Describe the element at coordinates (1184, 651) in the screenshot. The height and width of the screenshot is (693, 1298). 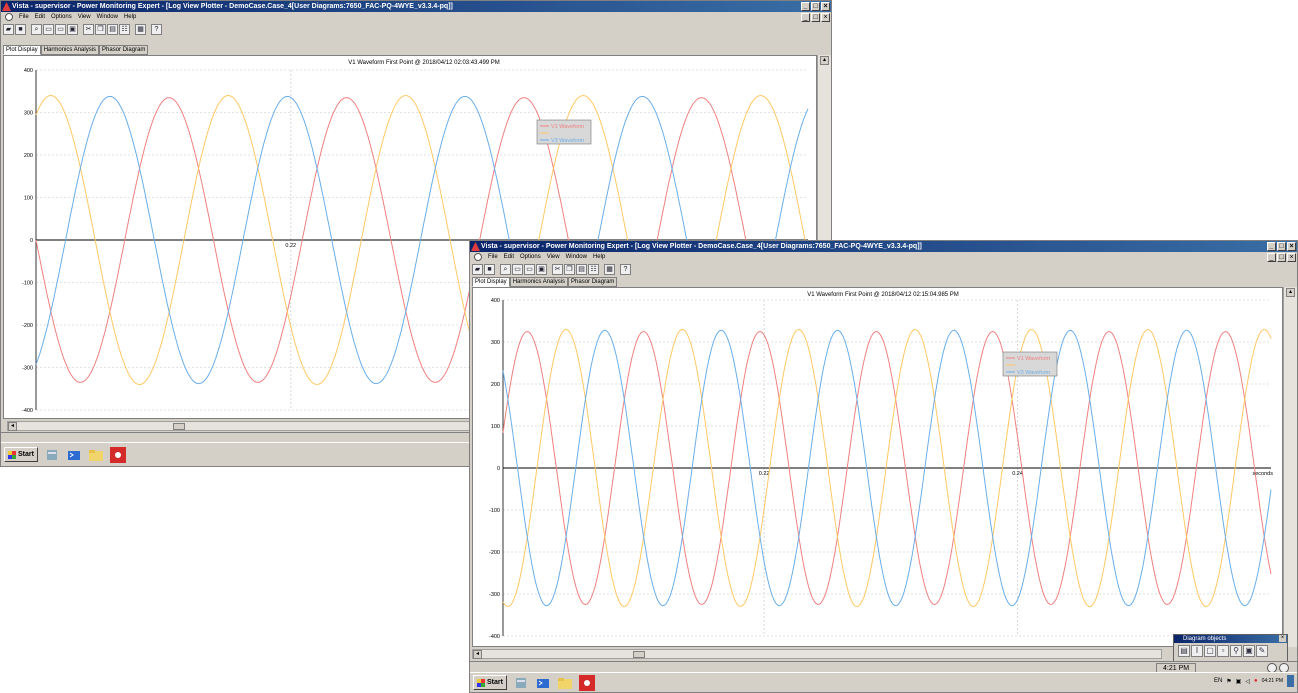
I see `grouping-object-icon: ▤` at that location.